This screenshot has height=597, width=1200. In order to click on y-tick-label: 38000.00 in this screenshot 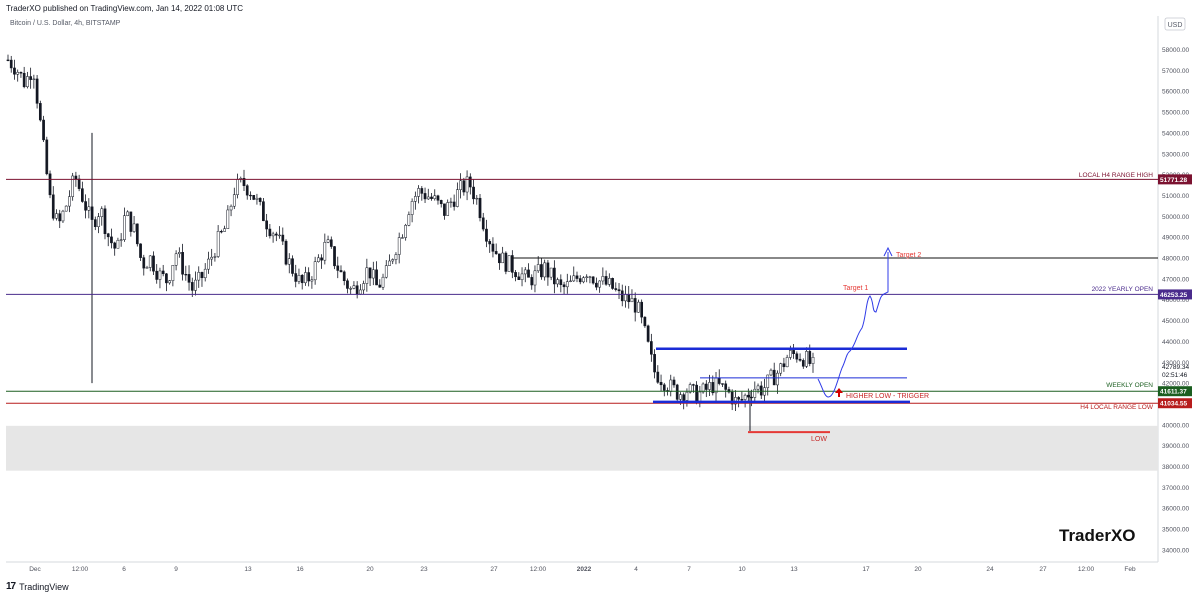, I will do `click(1175, 467)`.